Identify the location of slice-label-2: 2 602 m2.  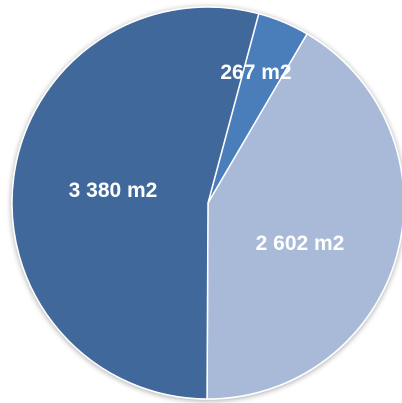
(300, 243).